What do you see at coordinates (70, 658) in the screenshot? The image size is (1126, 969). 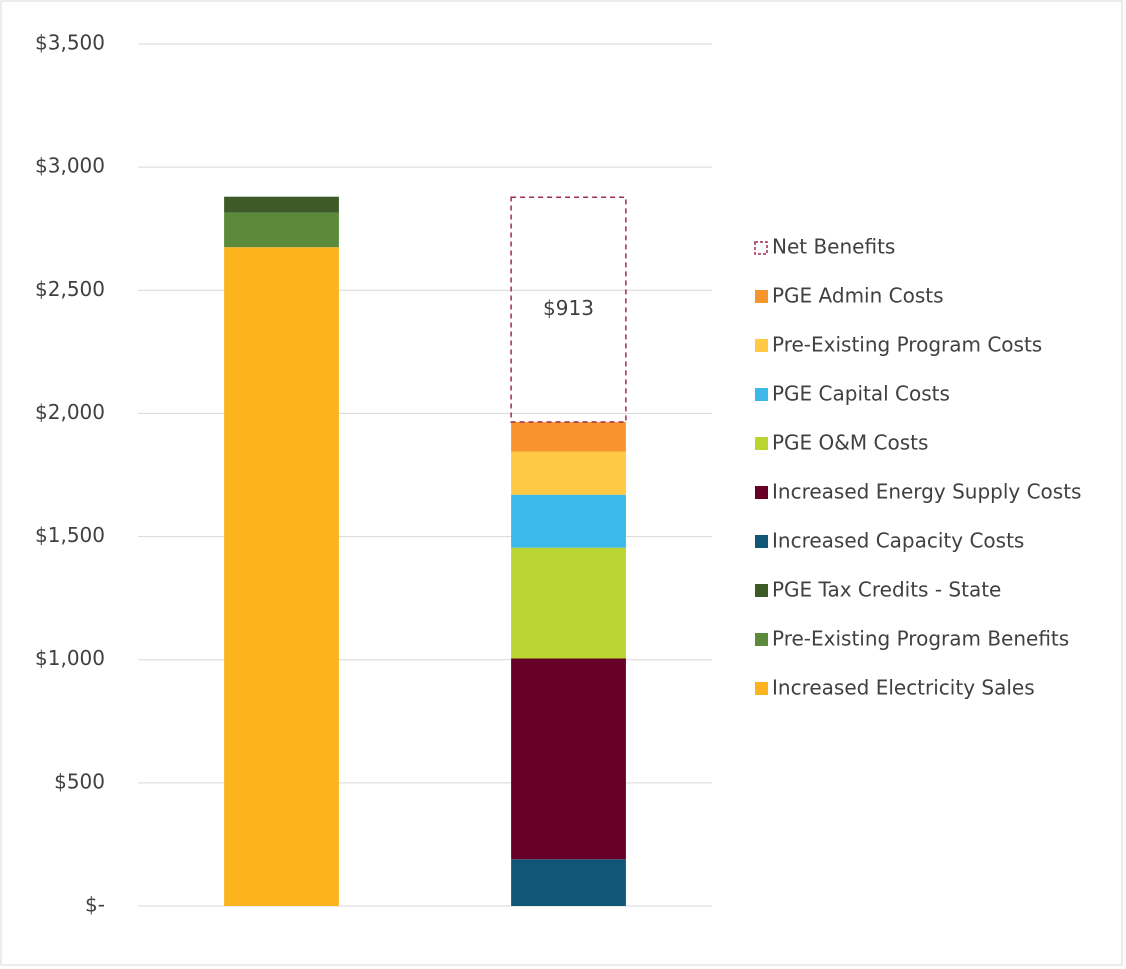 I see `y-tick-label: $1,000` at bounding box center [70, 658].